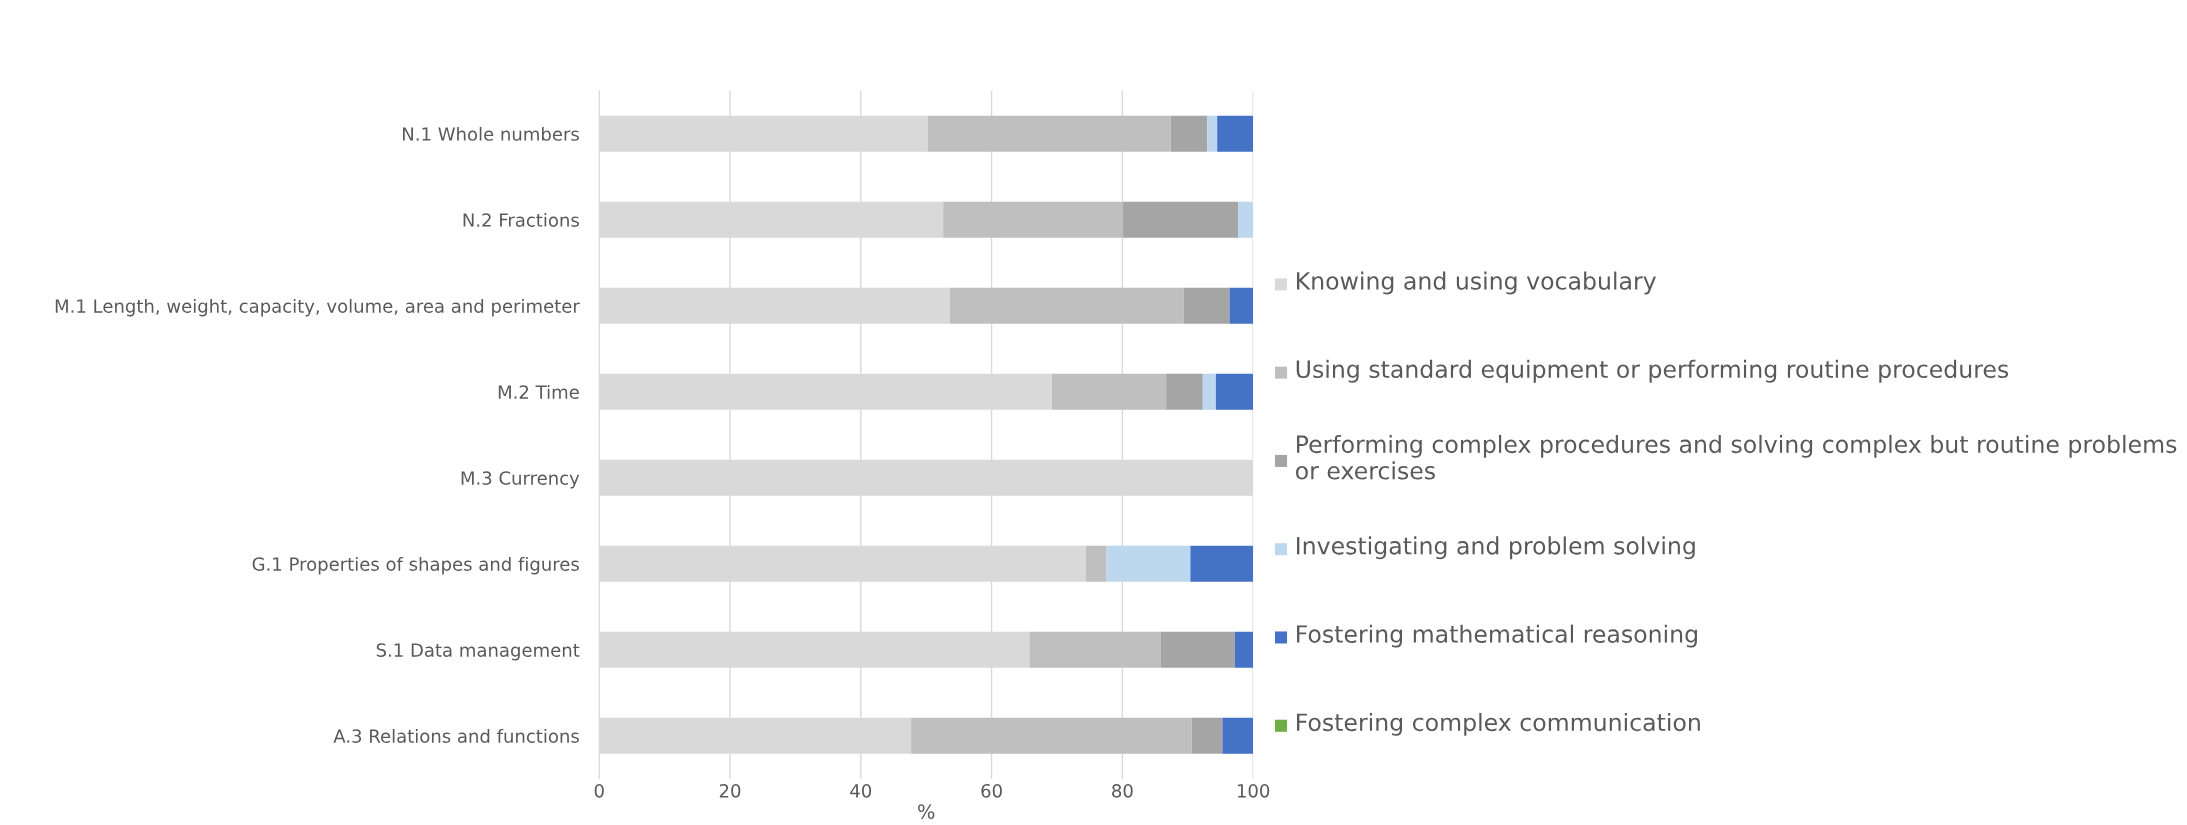  Describe the element at coordinates (520, 480) in the screenshot. I see `y-tick-label: M.3 Currency` at that location.